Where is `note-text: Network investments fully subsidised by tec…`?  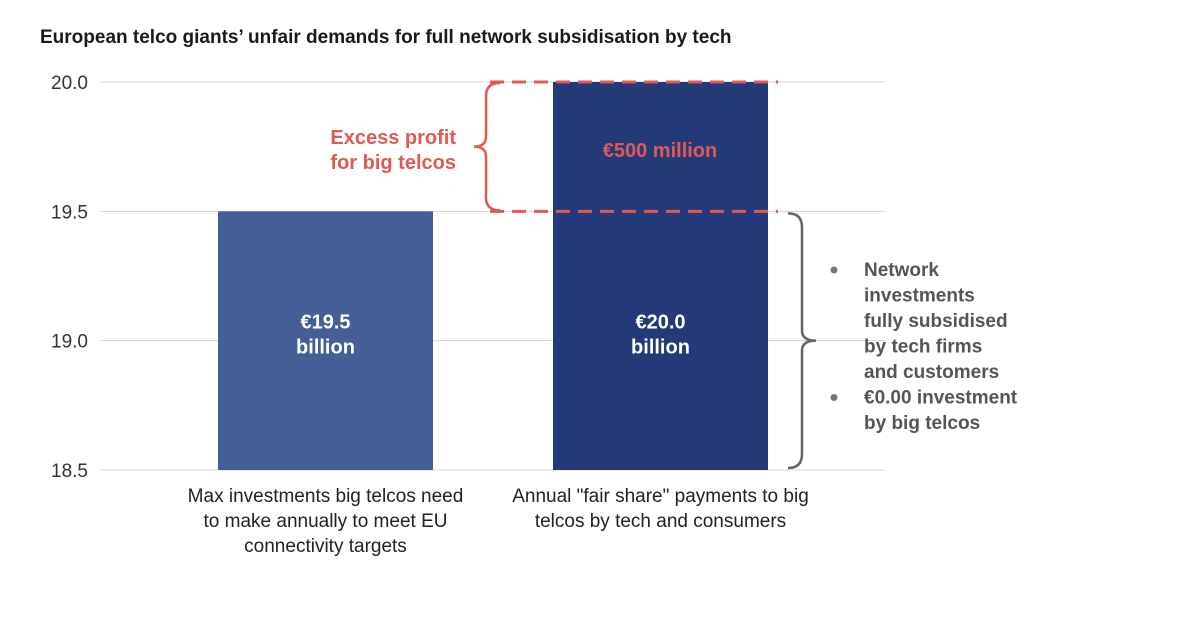 note-text: Network investments fully subsidised by tec… is located at coordinates (936, 321).